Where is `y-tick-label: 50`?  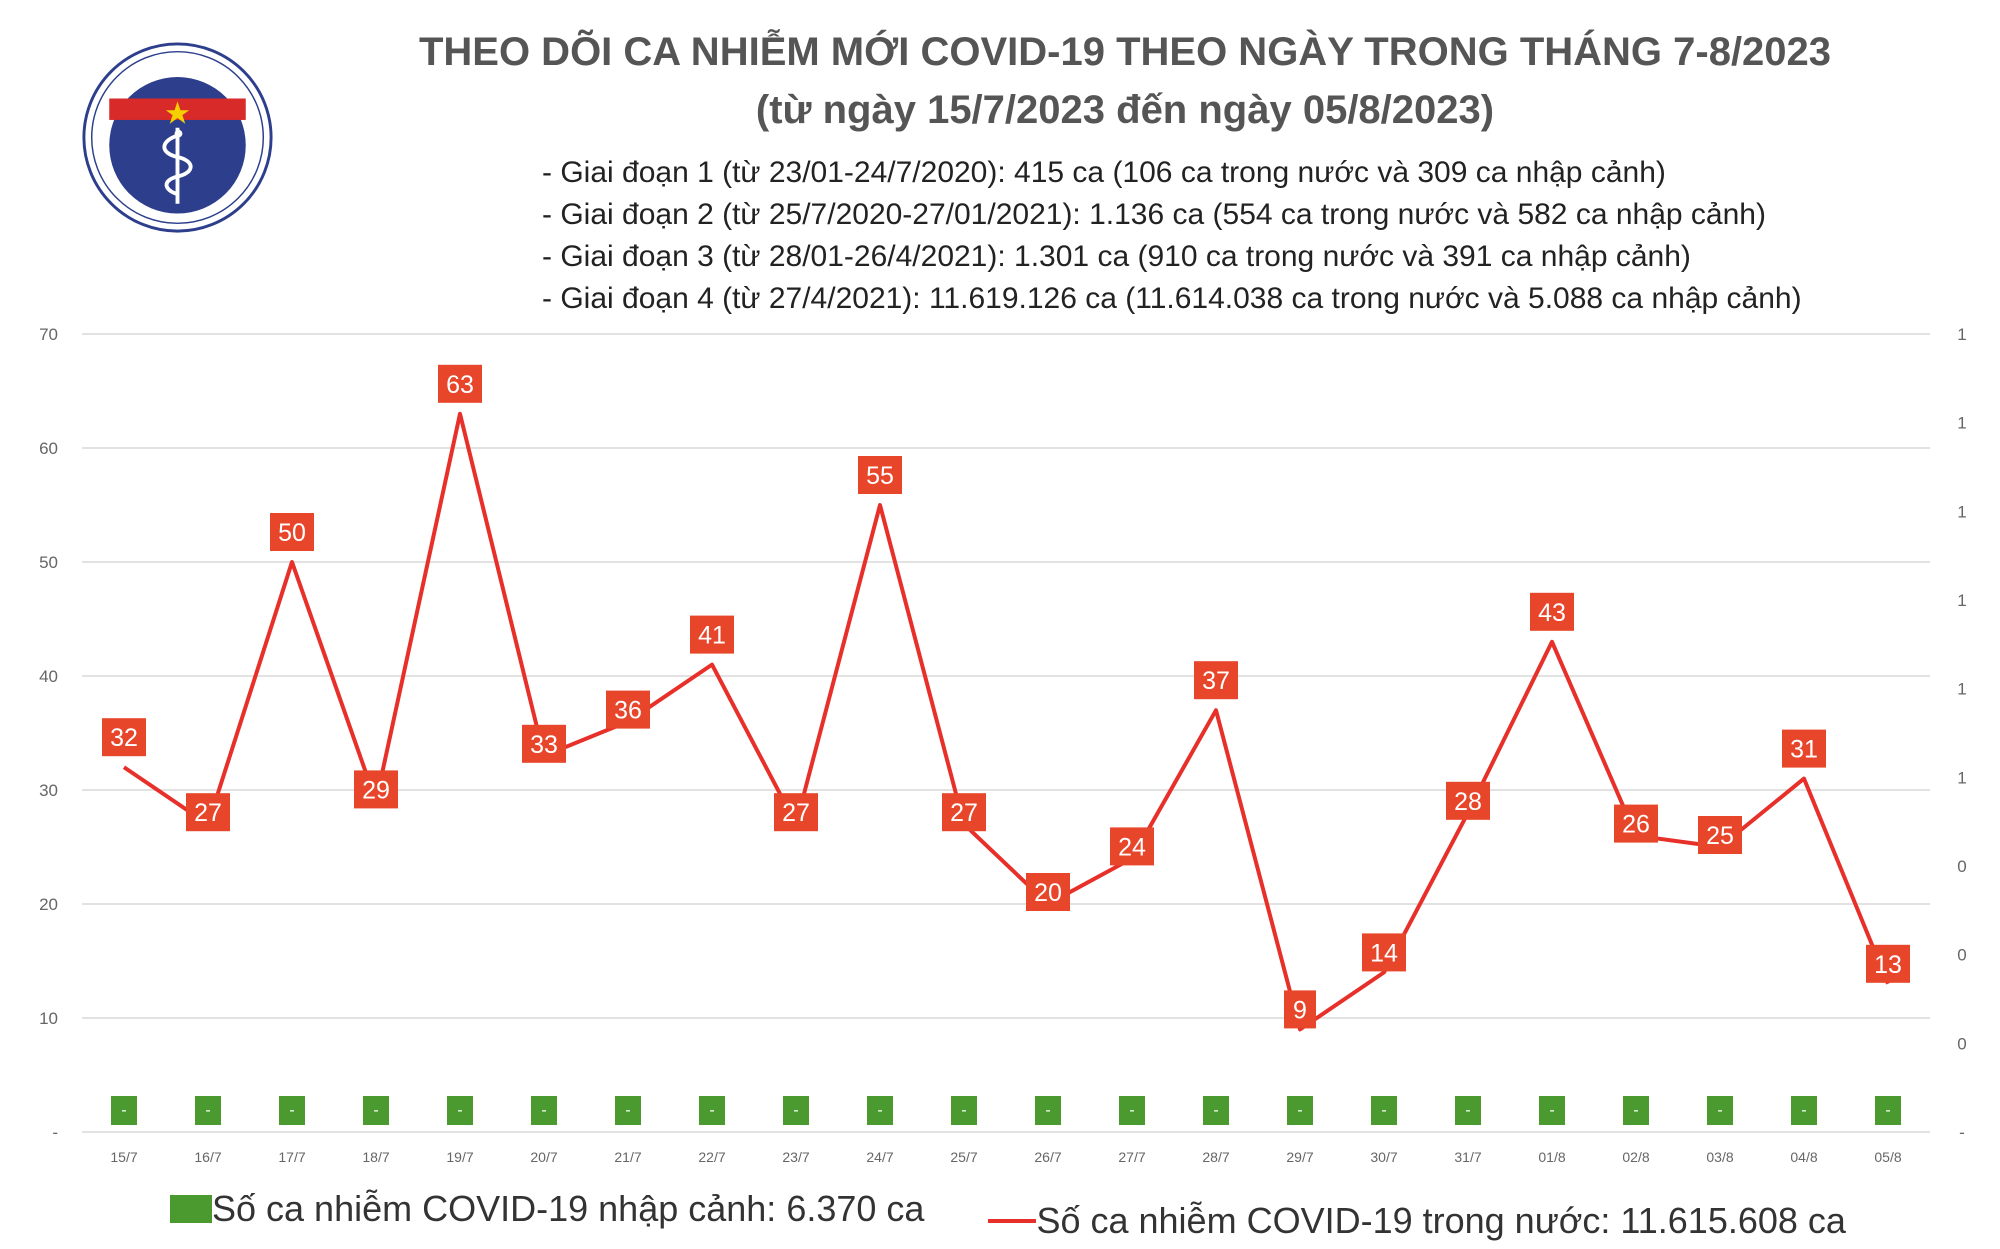 y-tick-label: 50 is located at coordinates (48, 562).